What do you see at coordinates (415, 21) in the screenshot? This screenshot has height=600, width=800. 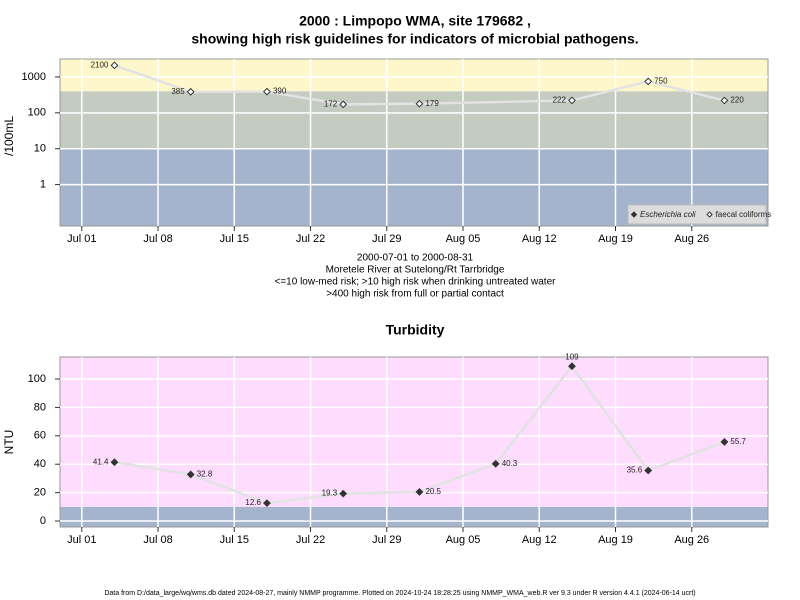 I see `chart-title: 2000 : Limpopo WMA, site 179682 ,` at bounding box center [415, 21].